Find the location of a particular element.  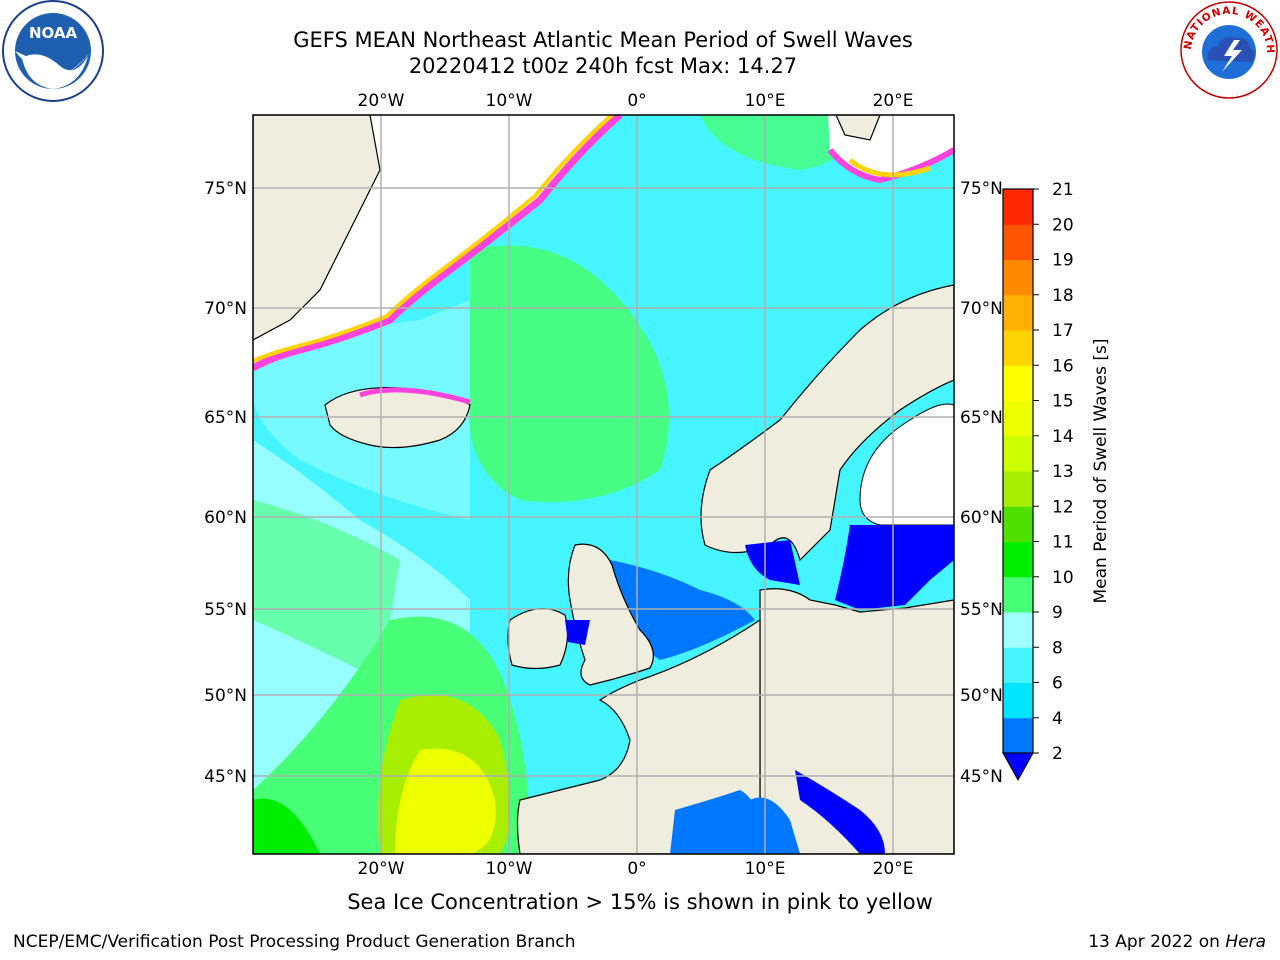

baltic-sea is located at coordinates (894, 567).